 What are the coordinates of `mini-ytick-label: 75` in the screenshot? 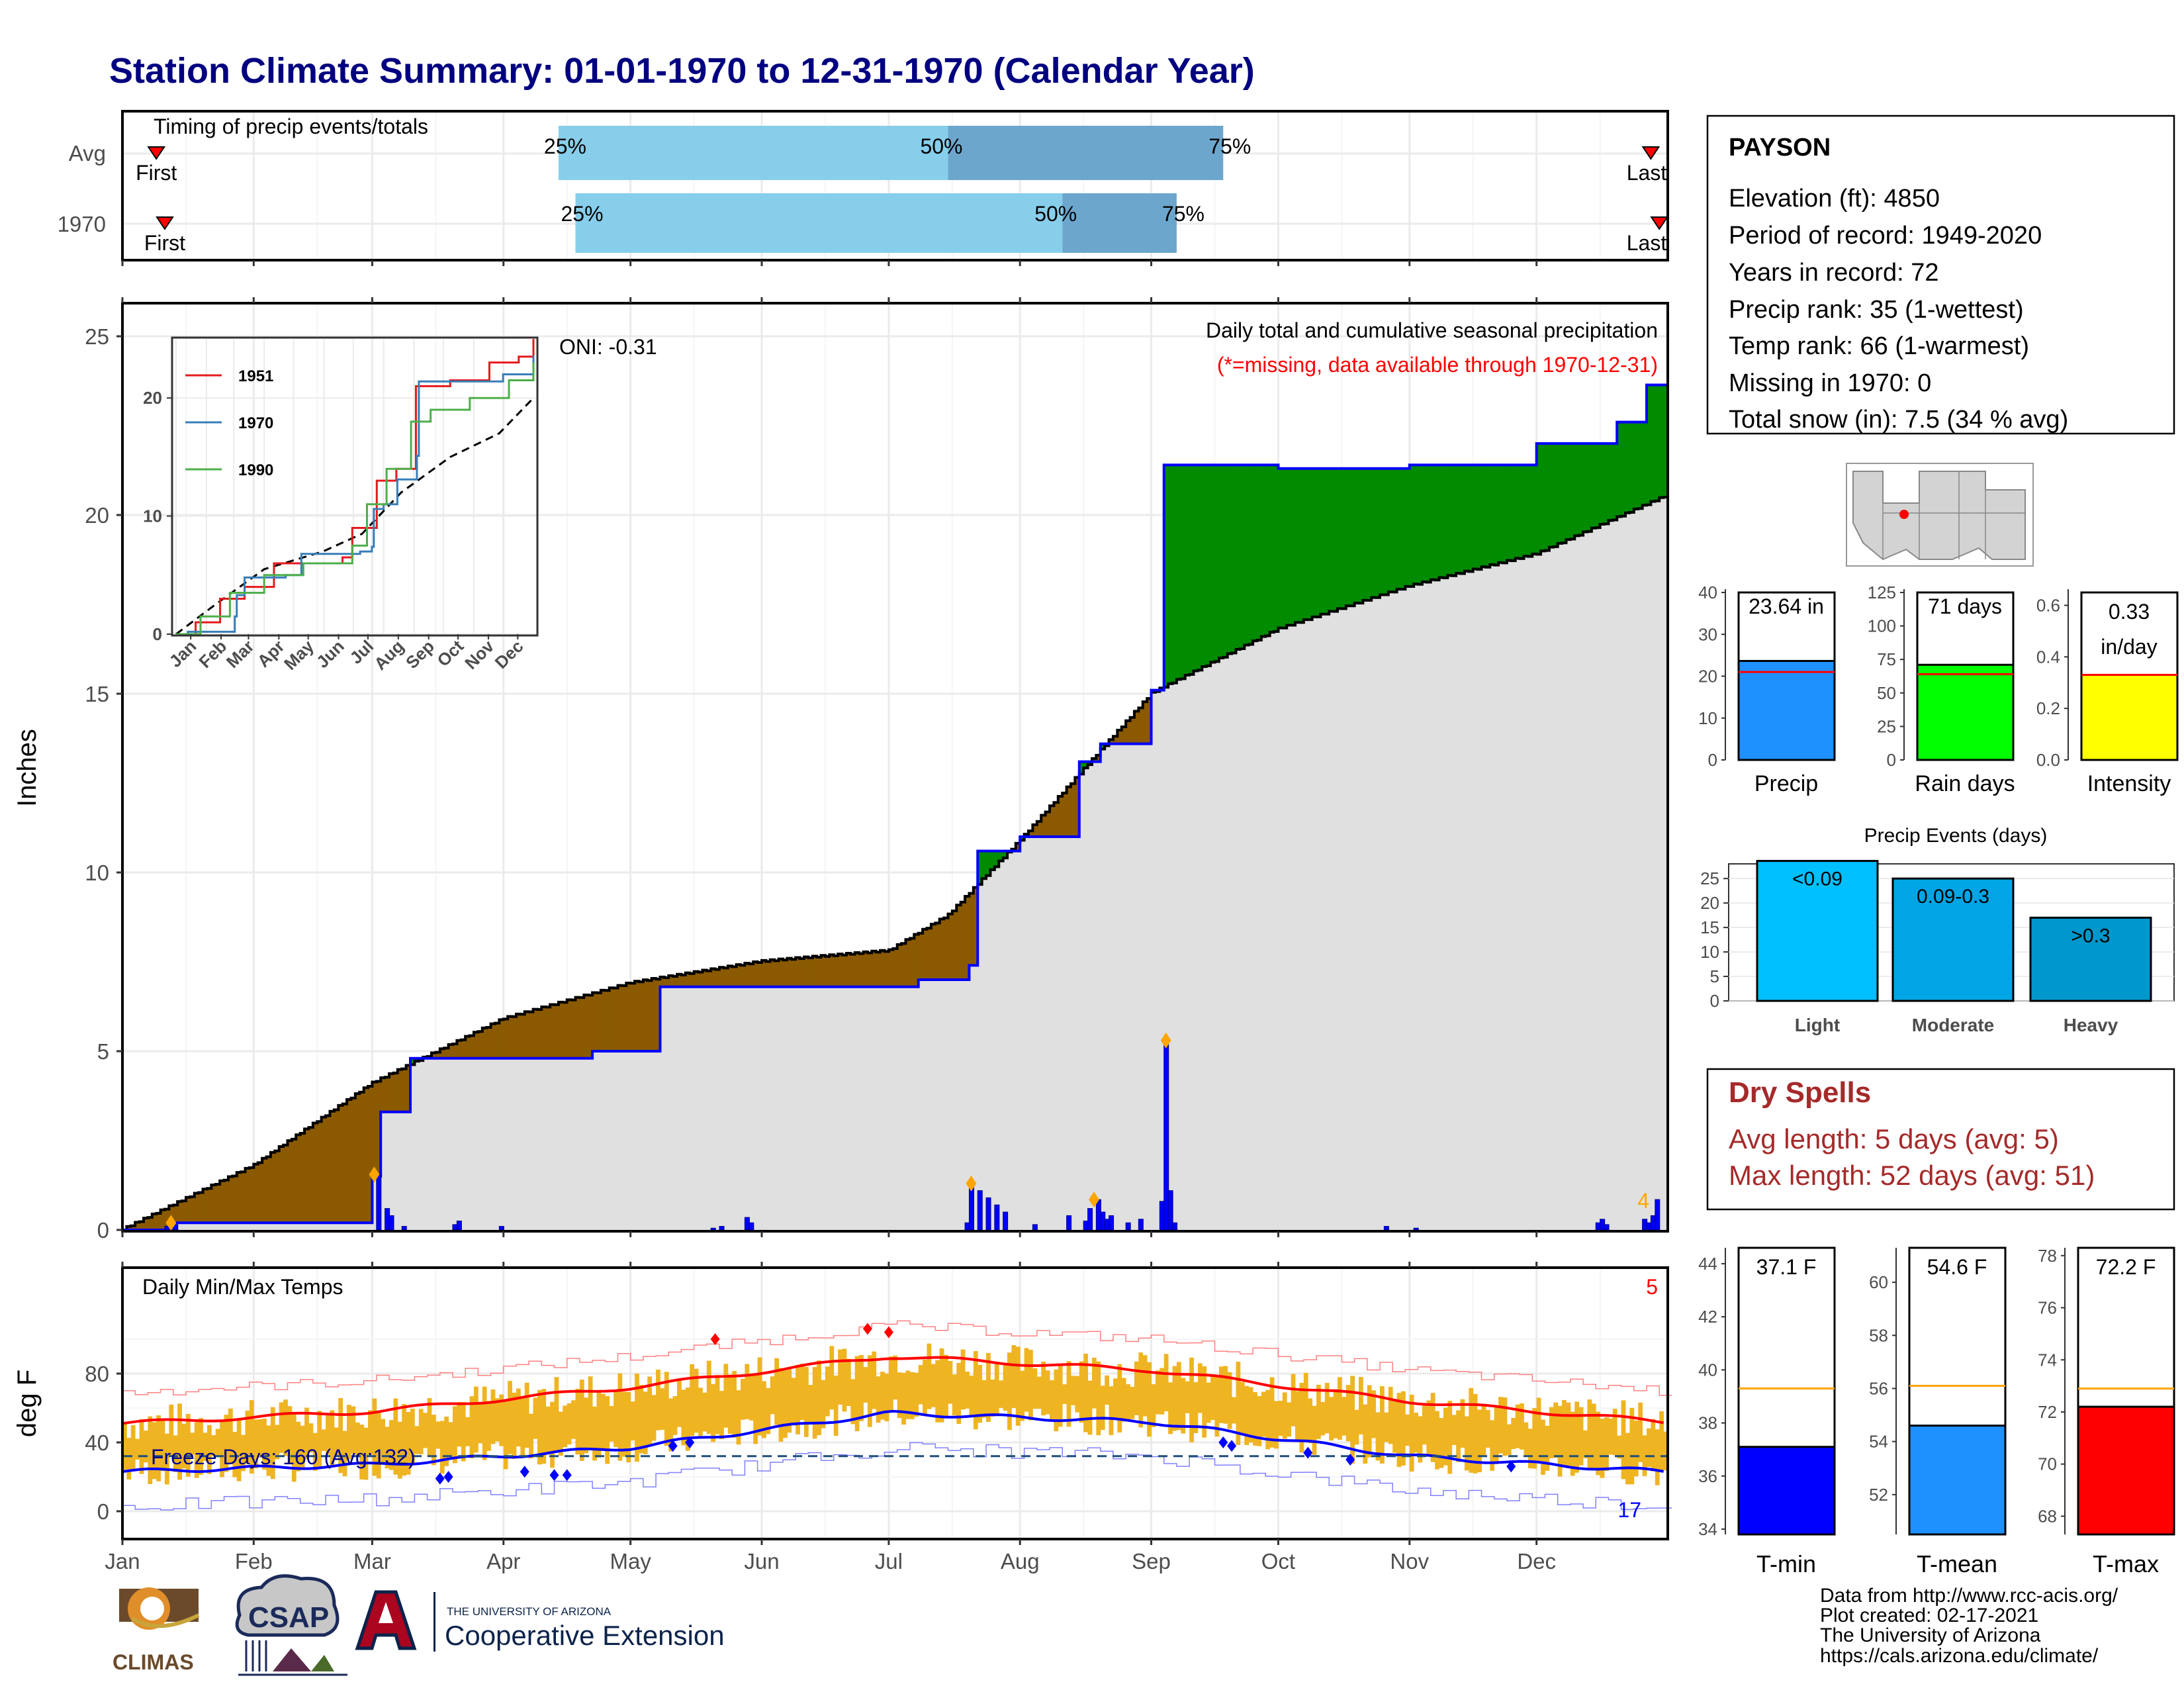 It's located at (1886, 659).